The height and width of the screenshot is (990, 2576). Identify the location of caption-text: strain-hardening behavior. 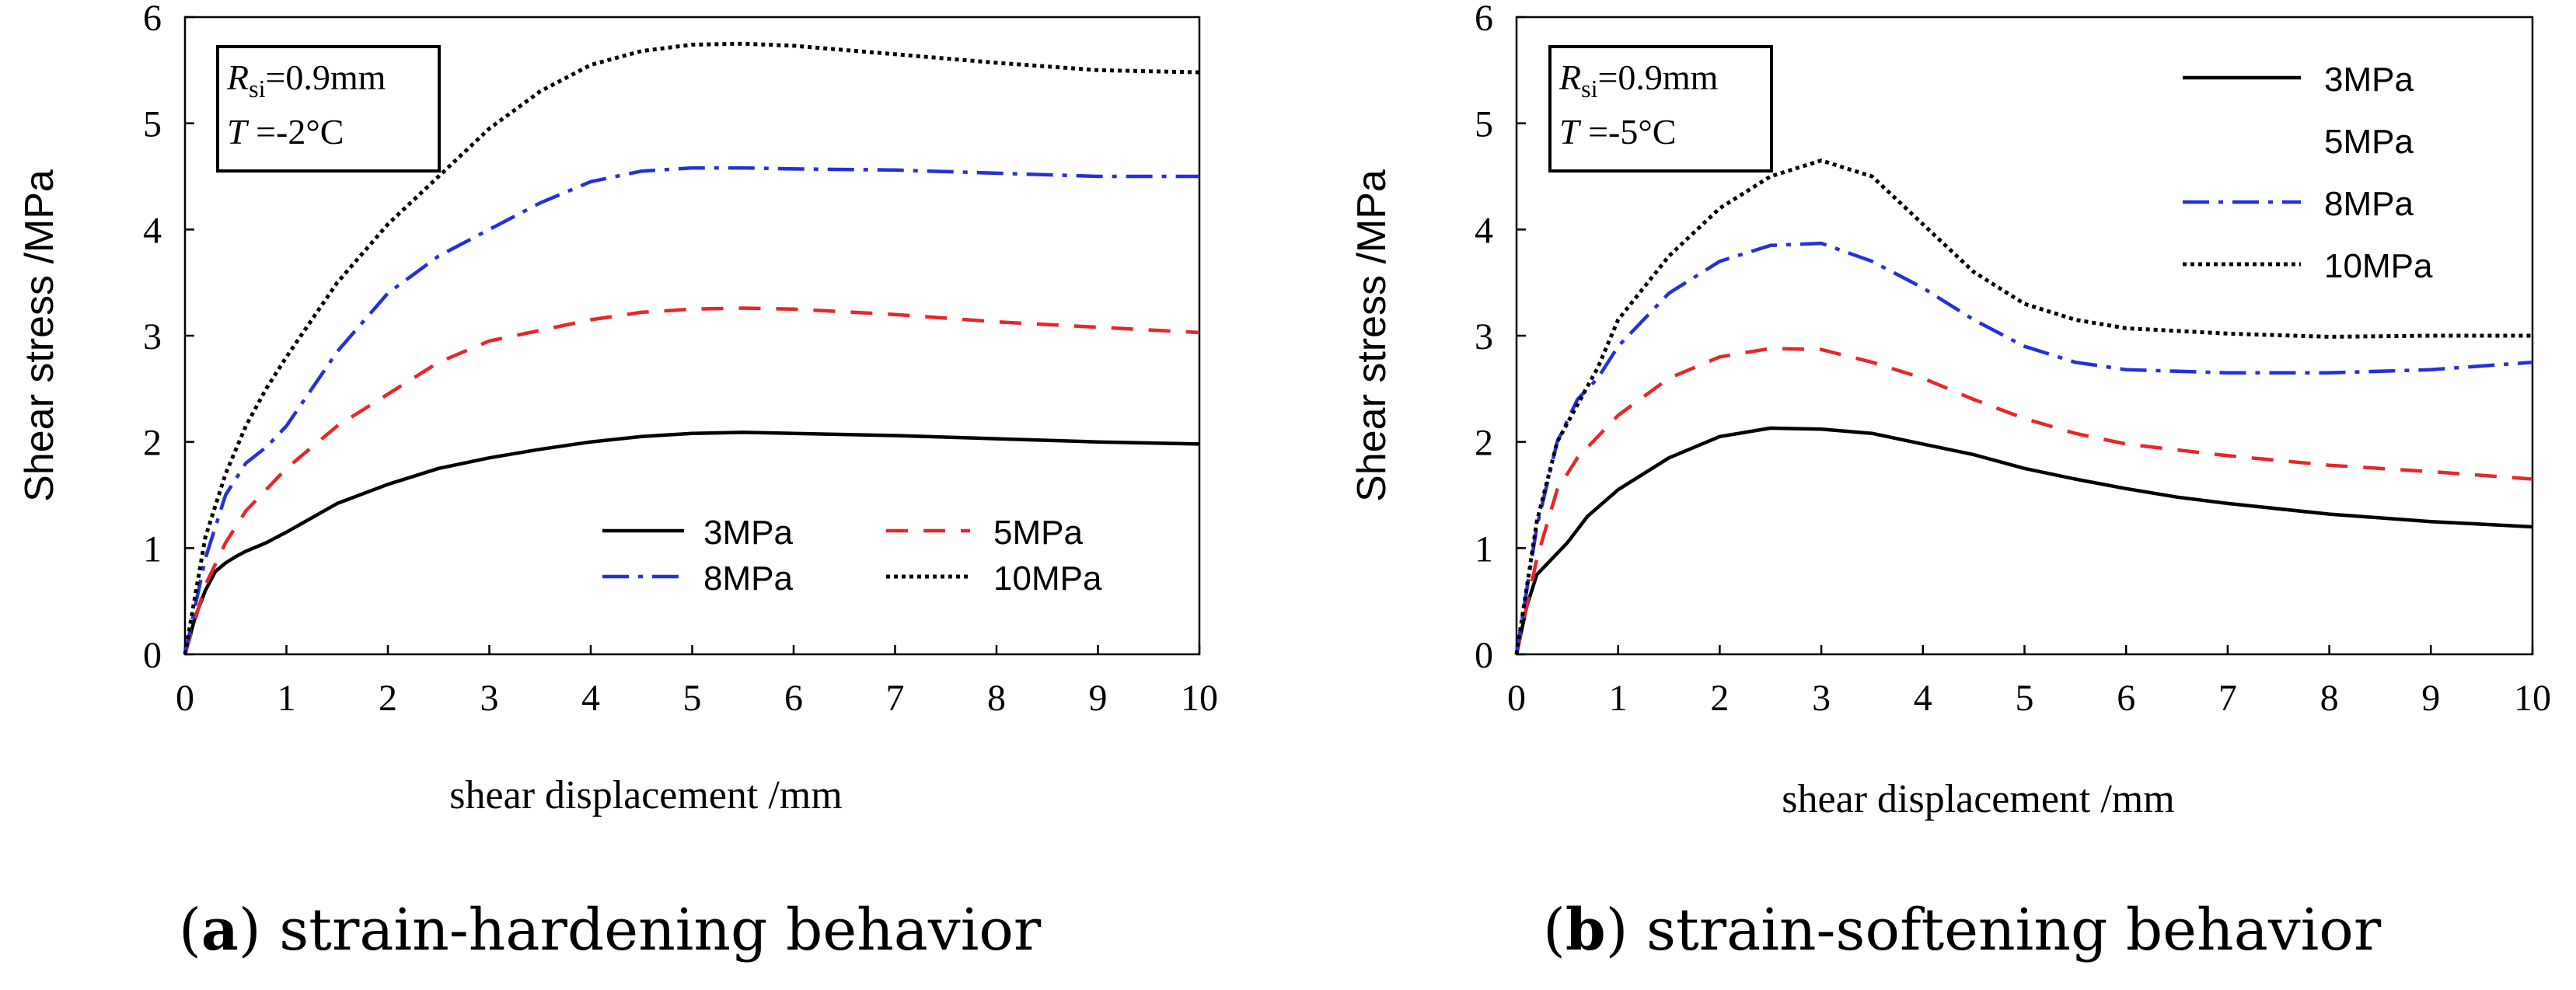
(652, 930).